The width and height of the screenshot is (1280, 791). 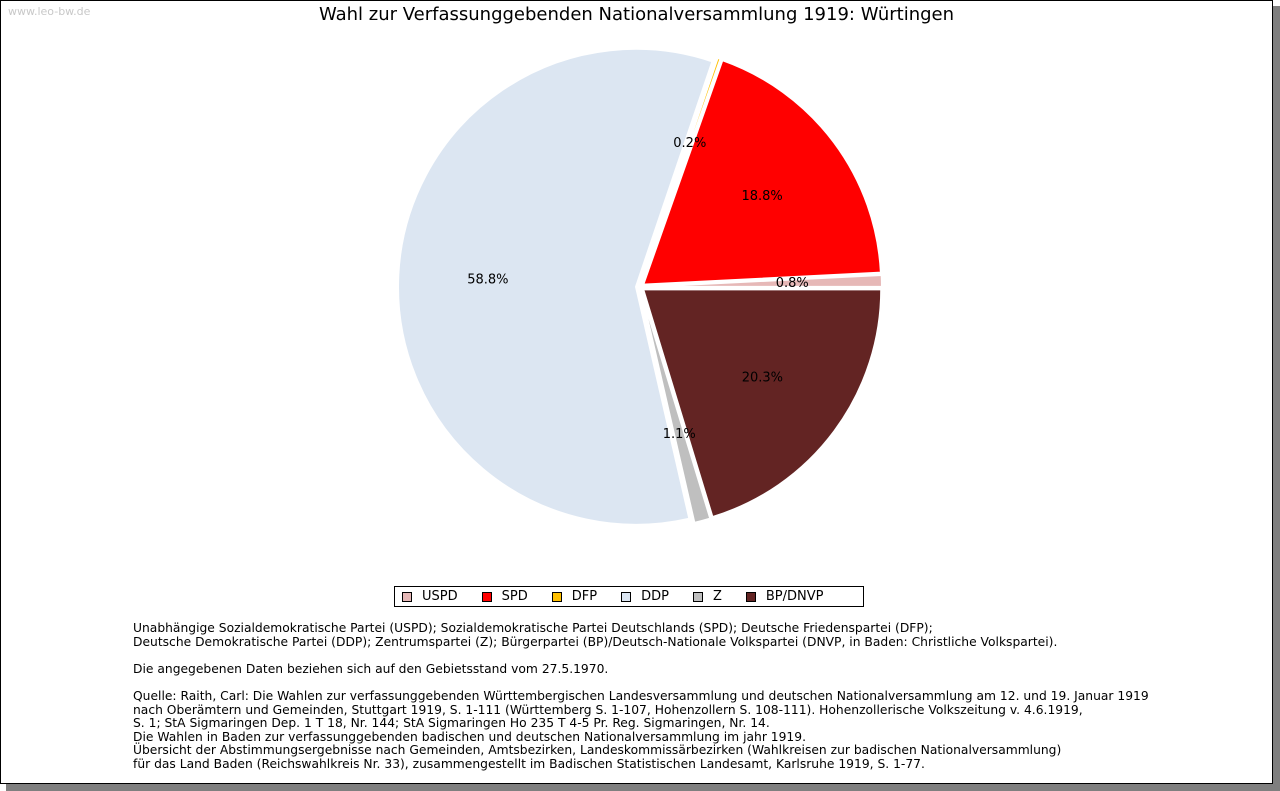 What do you see at coordinates (681, 170) in the screenshot?
I see `pie-slice-dfp` at bounding box center [681, 170].